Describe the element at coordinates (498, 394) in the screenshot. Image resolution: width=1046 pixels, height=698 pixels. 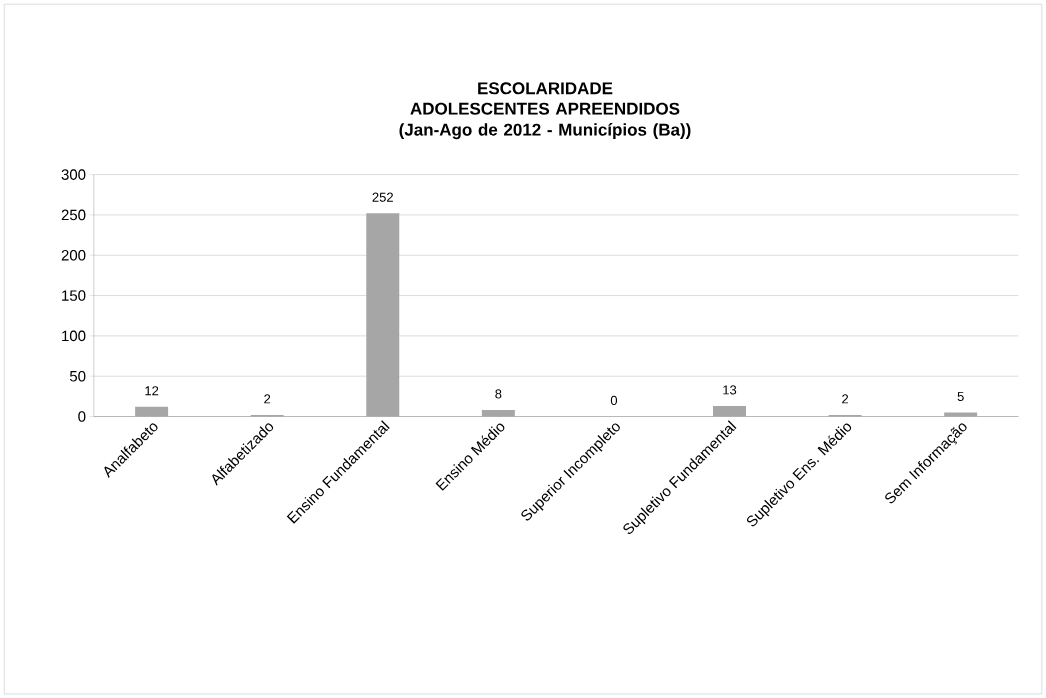
I see `data-label: 8` at that location.